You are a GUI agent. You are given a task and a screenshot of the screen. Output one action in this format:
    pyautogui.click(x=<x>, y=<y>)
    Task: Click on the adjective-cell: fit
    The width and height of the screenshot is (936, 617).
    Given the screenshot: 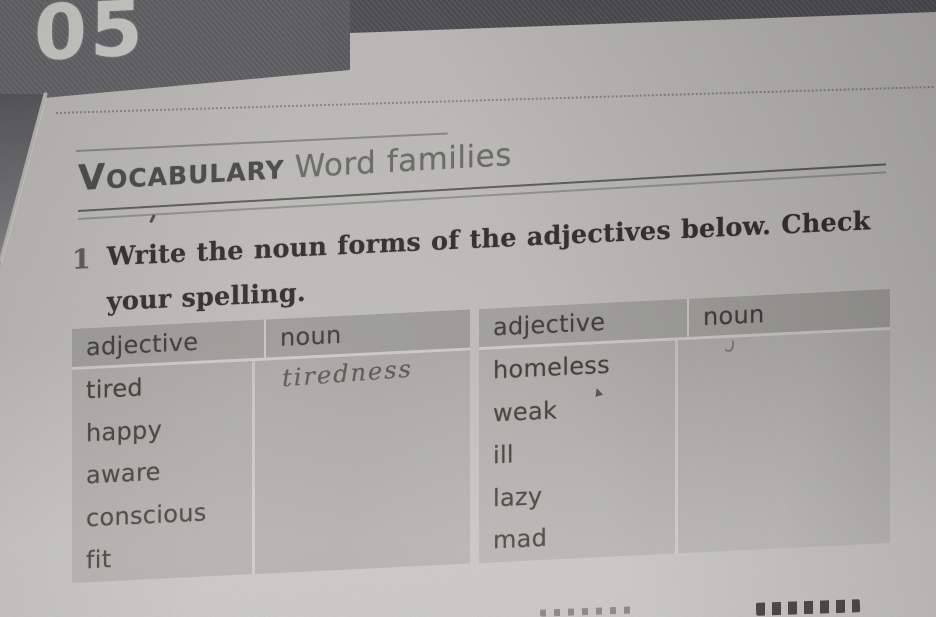 What is the action you would take?
    pyautogui.click(x=99, y=560)
    